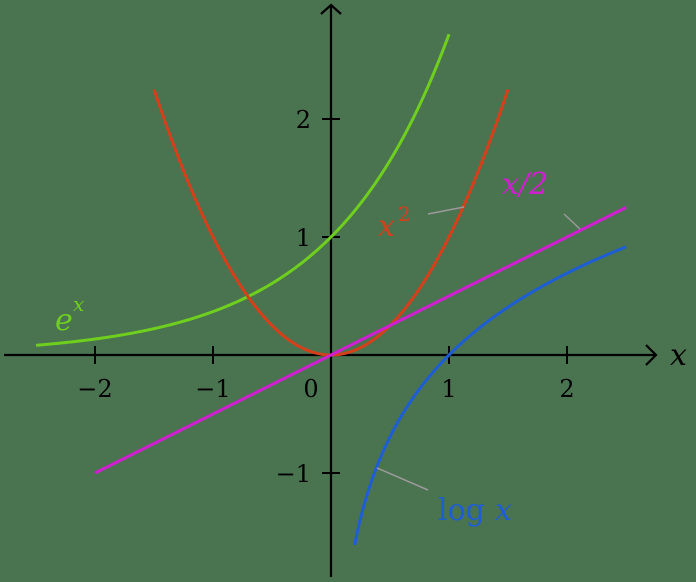 The height and width of the screenshot is (582, 696). What do you see at coordinates (525, 184) in the screenshot?
I see `label-half: x/2` at bounding box center [525, 184].